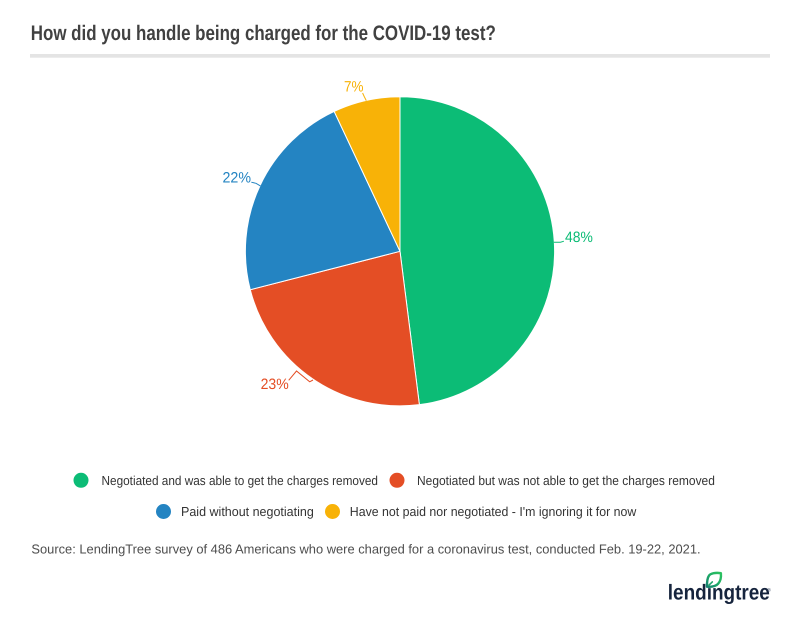  I want to click on svg-text: 48%, so click(579, 237).